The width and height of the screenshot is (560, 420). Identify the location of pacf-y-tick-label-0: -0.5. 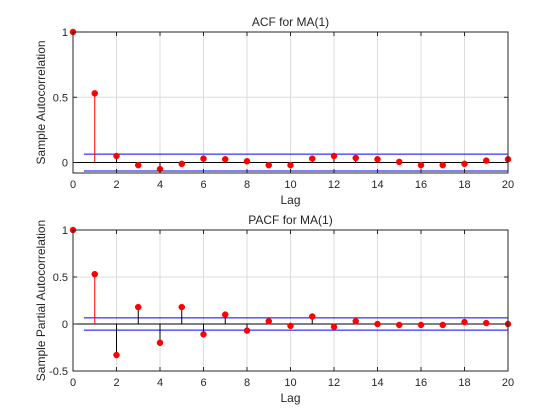
(58, 372).